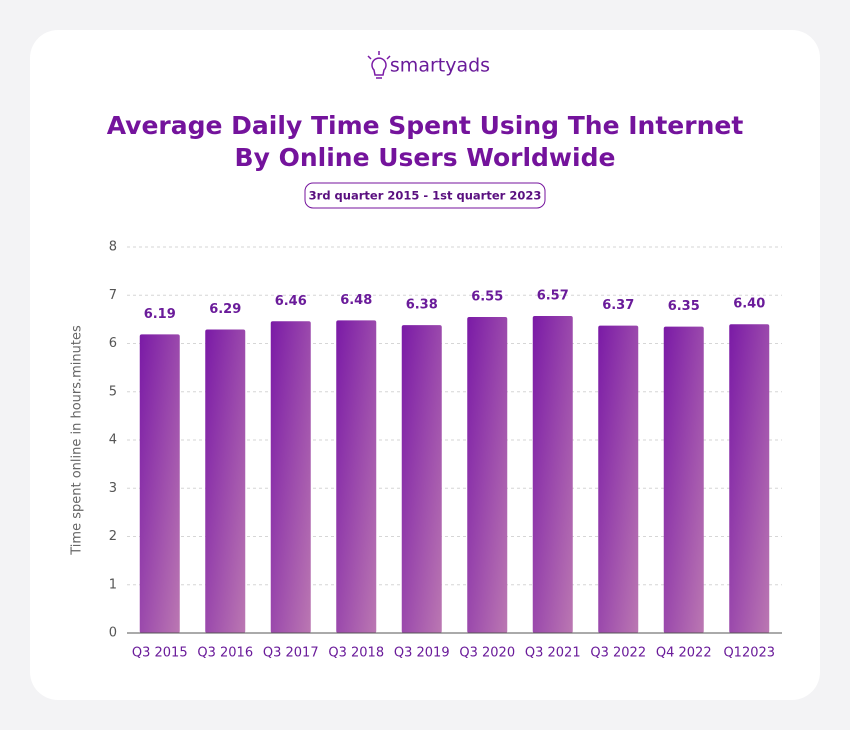  Describe the element at coordinates (487, 296) in the screenshot. I see `value-label: 6.55` at that location.